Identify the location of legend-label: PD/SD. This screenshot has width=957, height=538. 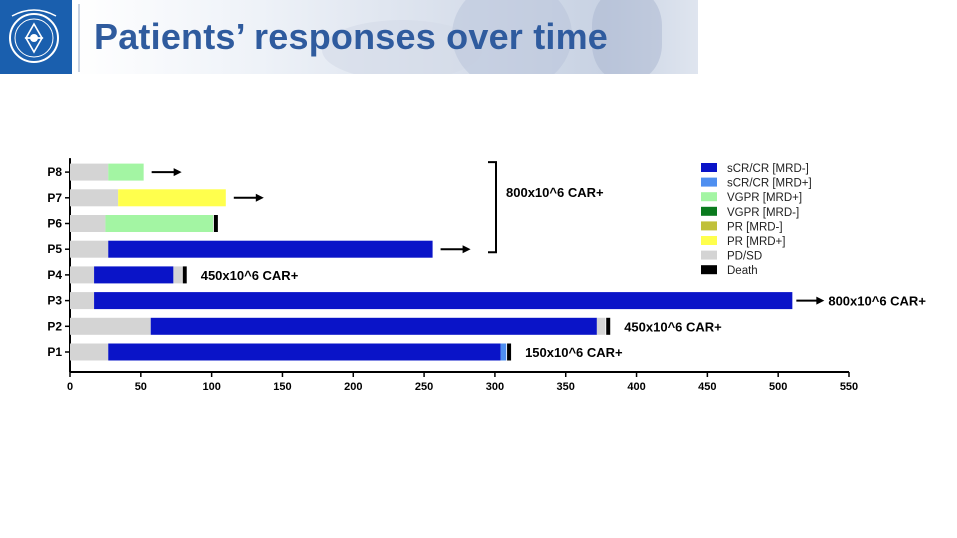
(744, 257).